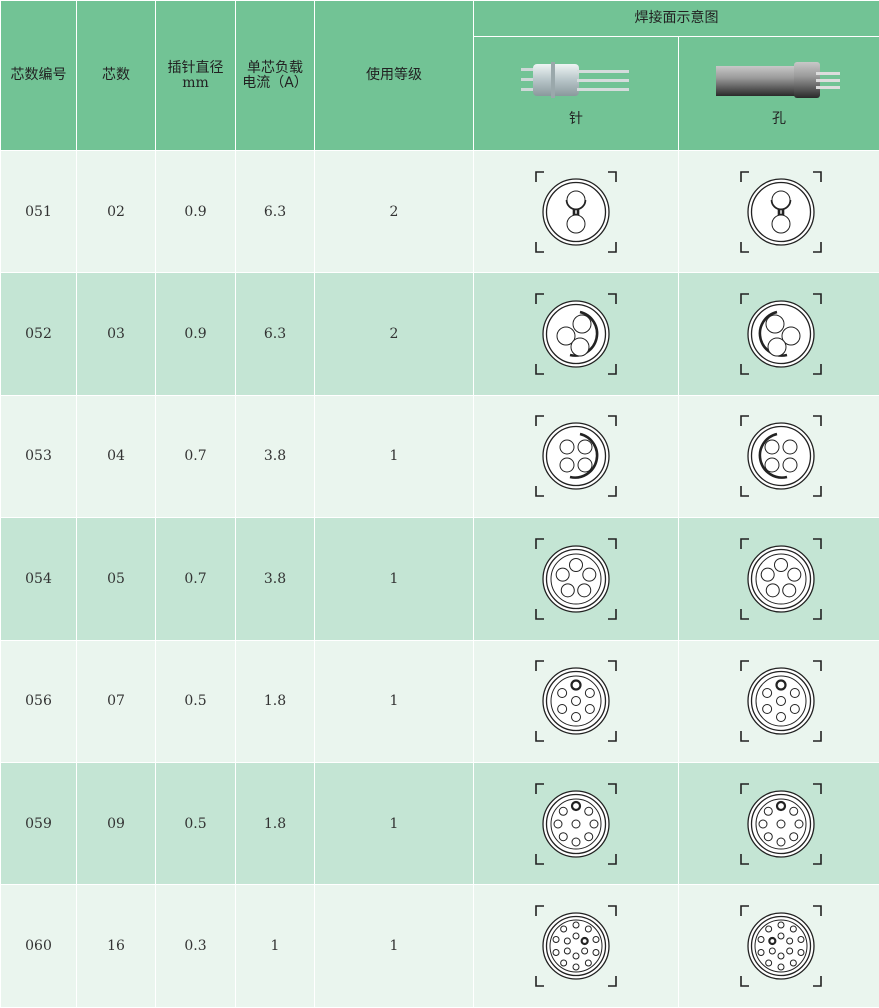  What do you see at coordinates (39, 334) in the screenshot?
I see `cell-code: 052` at bounding box center [39, 334].